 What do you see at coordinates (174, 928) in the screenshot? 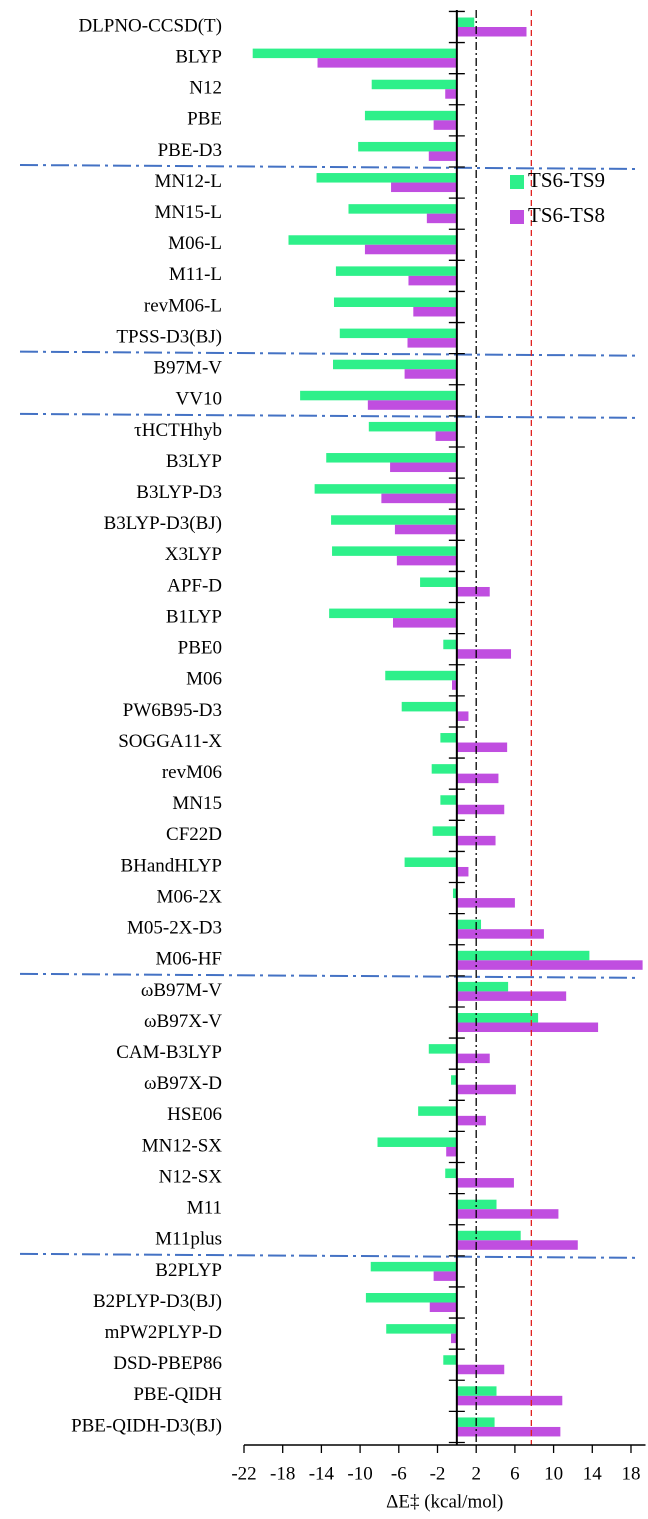
I see `category-label: M05-2X-D3` at bounding box center [174, 928].